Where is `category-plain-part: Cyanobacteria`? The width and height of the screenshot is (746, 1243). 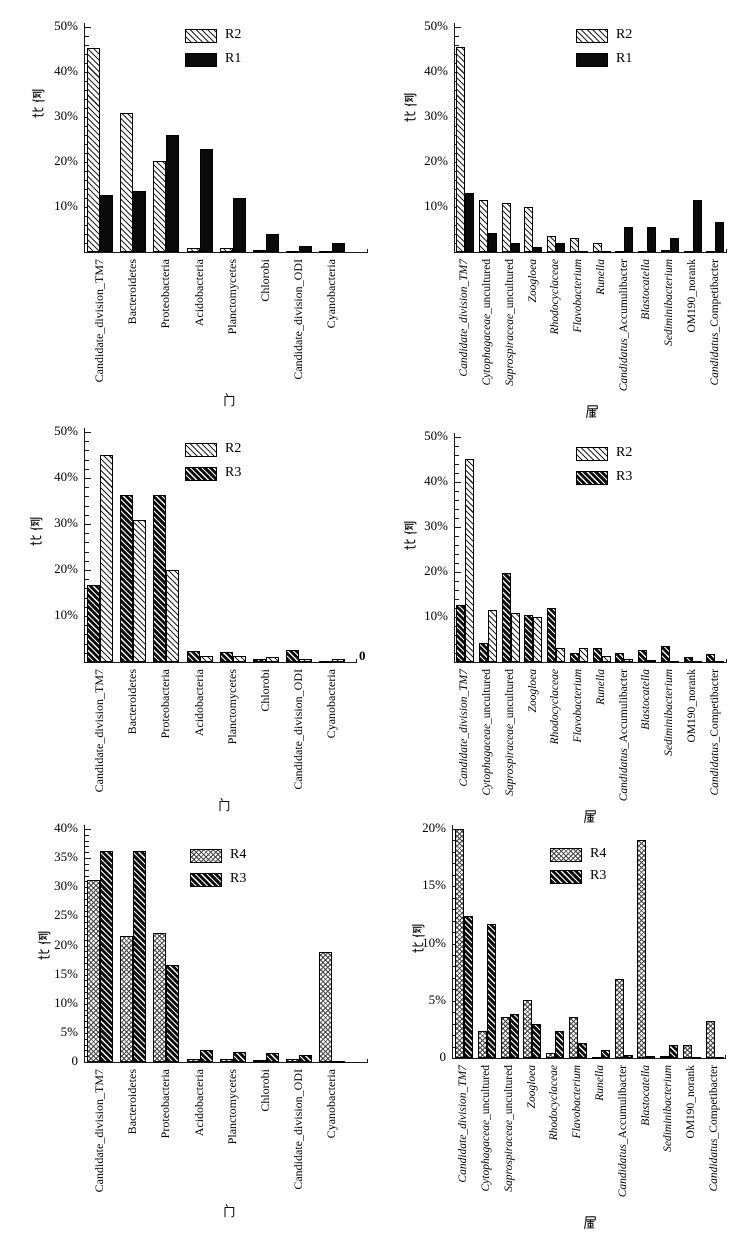
category-plain-part: Cyanobacteria is located at coordinates (331, 704).